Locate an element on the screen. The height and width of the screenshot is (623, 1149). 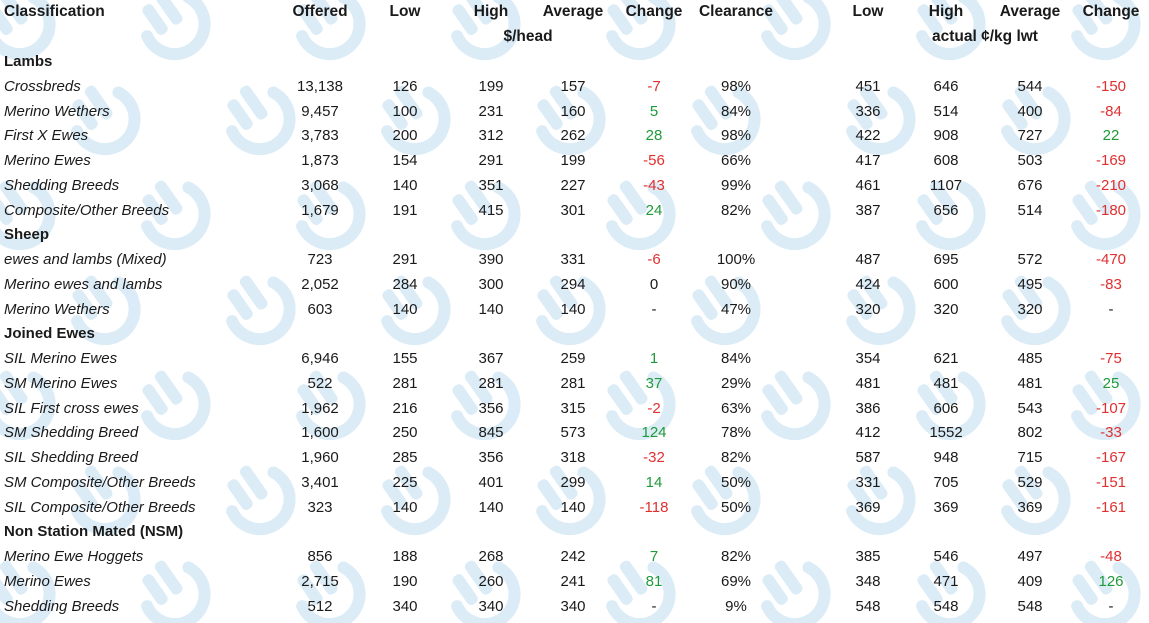
offered-cell: 3,401 is located at coordinates (320, 482).